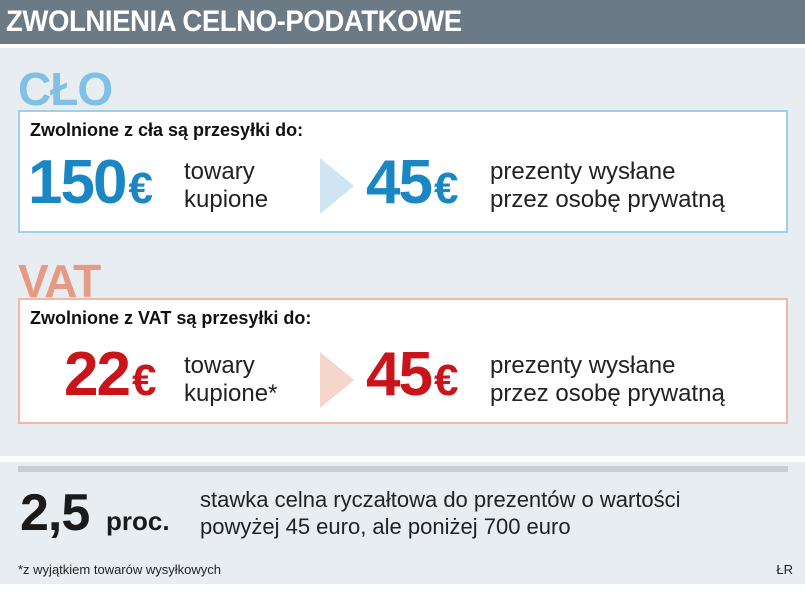 This screenshot has height=592, width=805. What do you see at coordinates (385, 526) in the screenshot?
I see `rate-desc-line2: powyżej 45 euro, ale poniżej 700 euro` at bounding box center [385, 526].